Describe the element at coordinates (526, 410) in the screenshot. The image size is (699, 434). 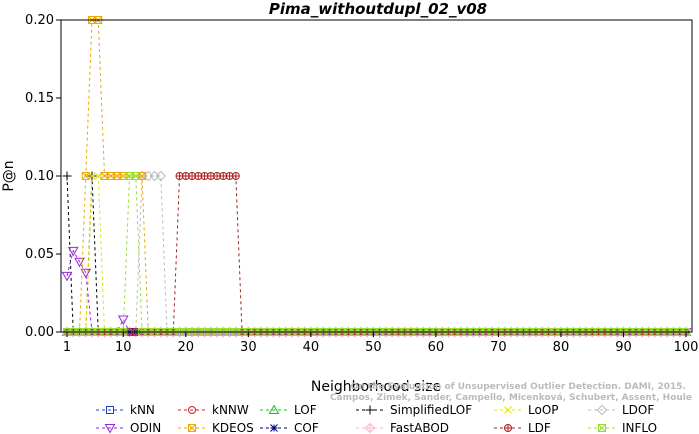
I see `legend-item-loop: LoOP` at that location.